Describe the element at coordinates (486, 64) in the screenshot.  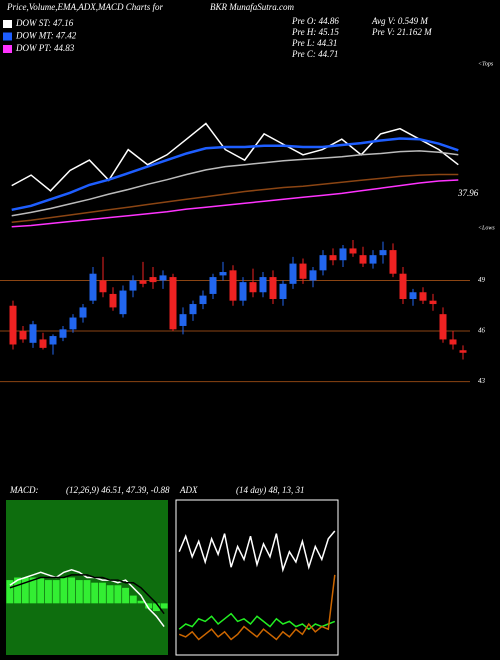
I see `annotation: <Tops` at that location.